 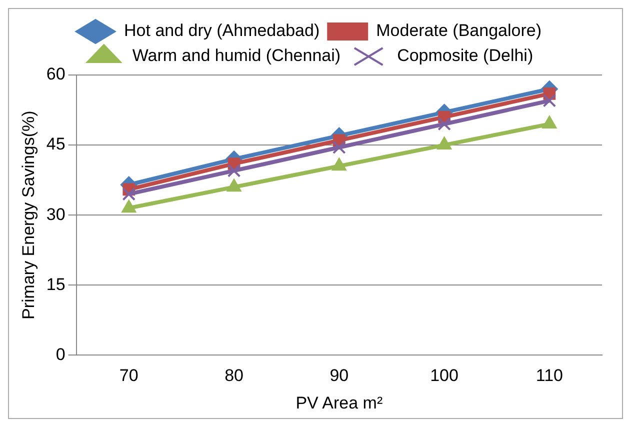 What do you see at coordinates (339, 376) in the screenshot?
I see `x-tick-label: 90` at bounding box center [339, 376].